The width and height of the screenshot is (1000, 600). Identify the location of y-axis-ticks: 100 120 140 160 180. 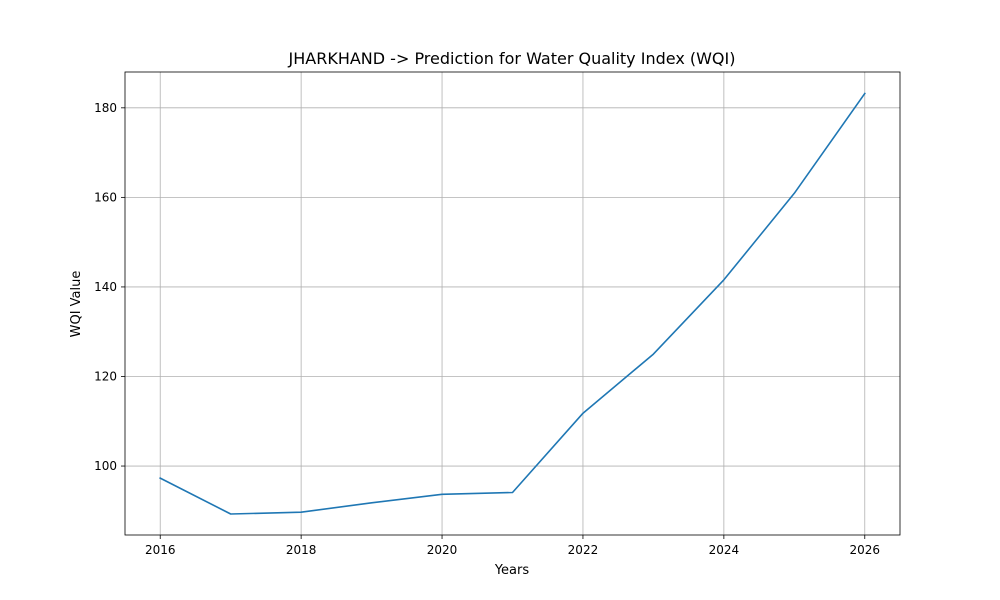
(109, 287).